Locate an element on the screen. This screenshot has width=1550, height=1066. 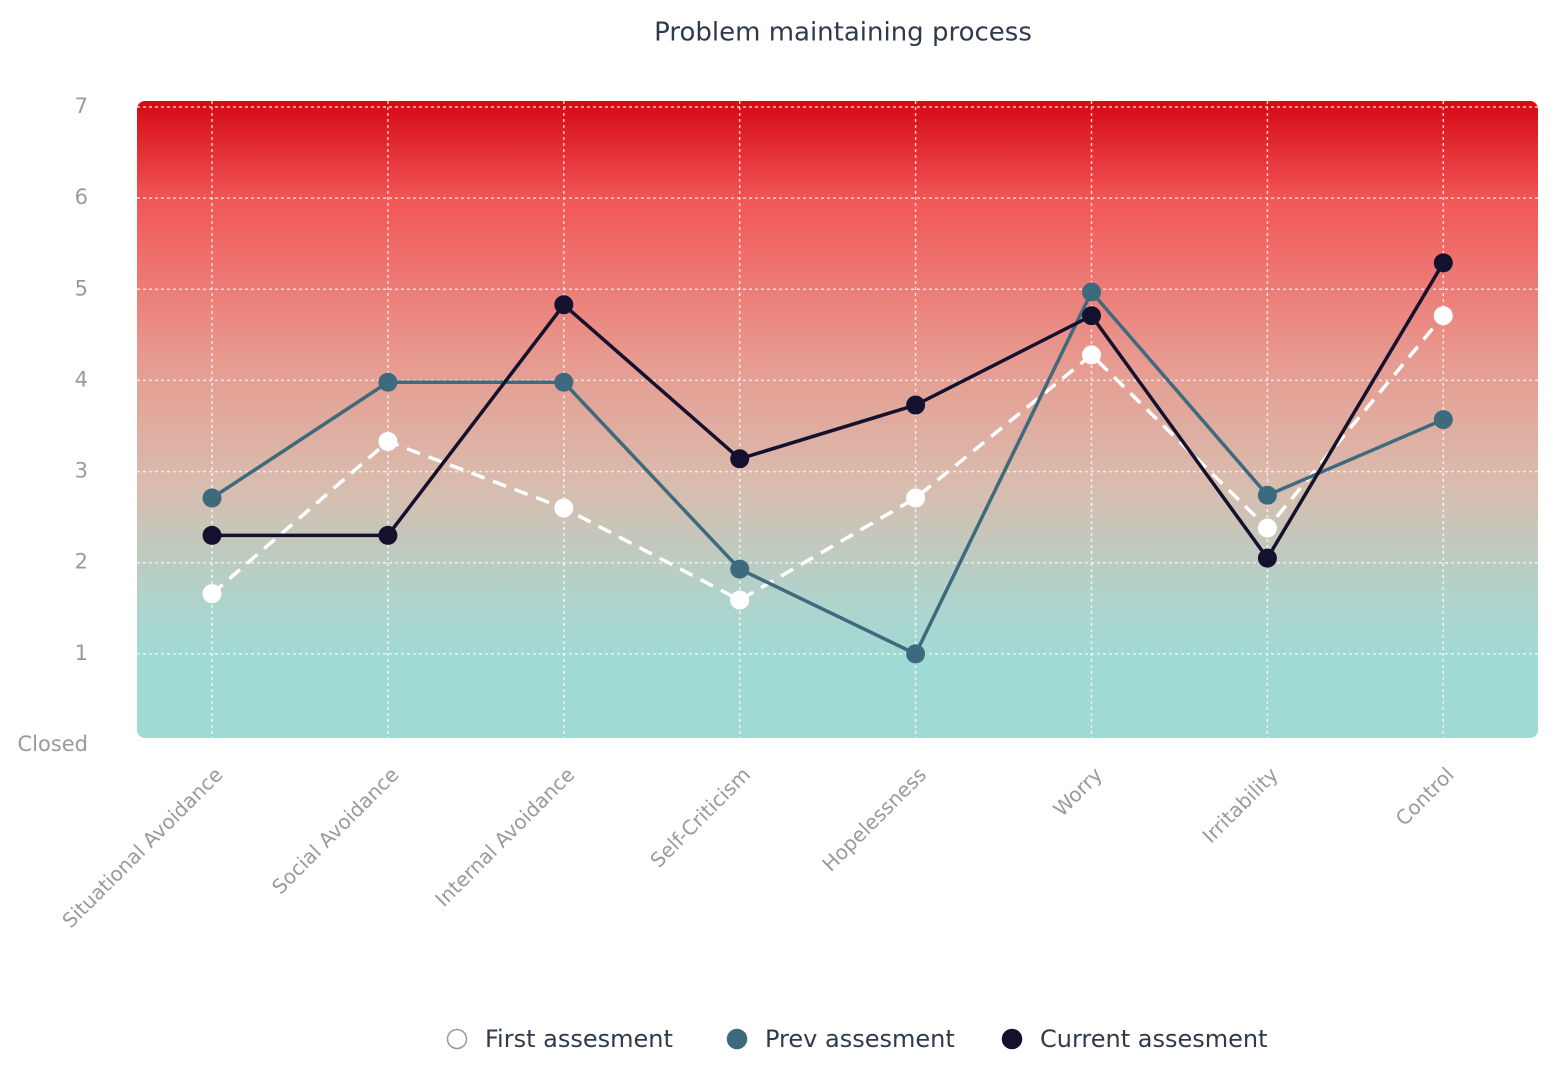
x-tick-label: Social Avoidance is located at coordinates (335, 830).